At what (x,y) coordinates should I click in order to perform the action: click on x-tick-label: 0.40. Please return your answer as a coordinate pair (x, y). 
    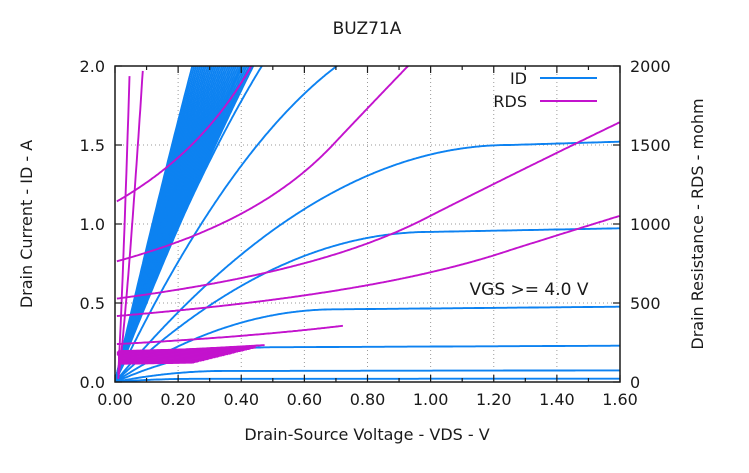
    Looking at the image, I should click on (241, 399).